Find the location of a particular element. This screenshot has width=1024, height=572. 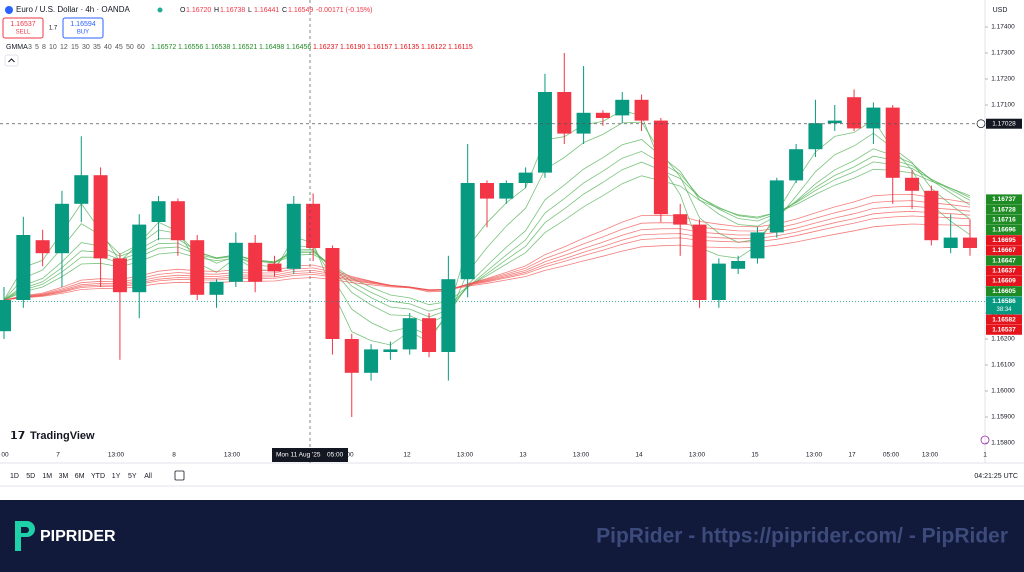

x-tick-label: 00 is located at coordinates (5, 455).